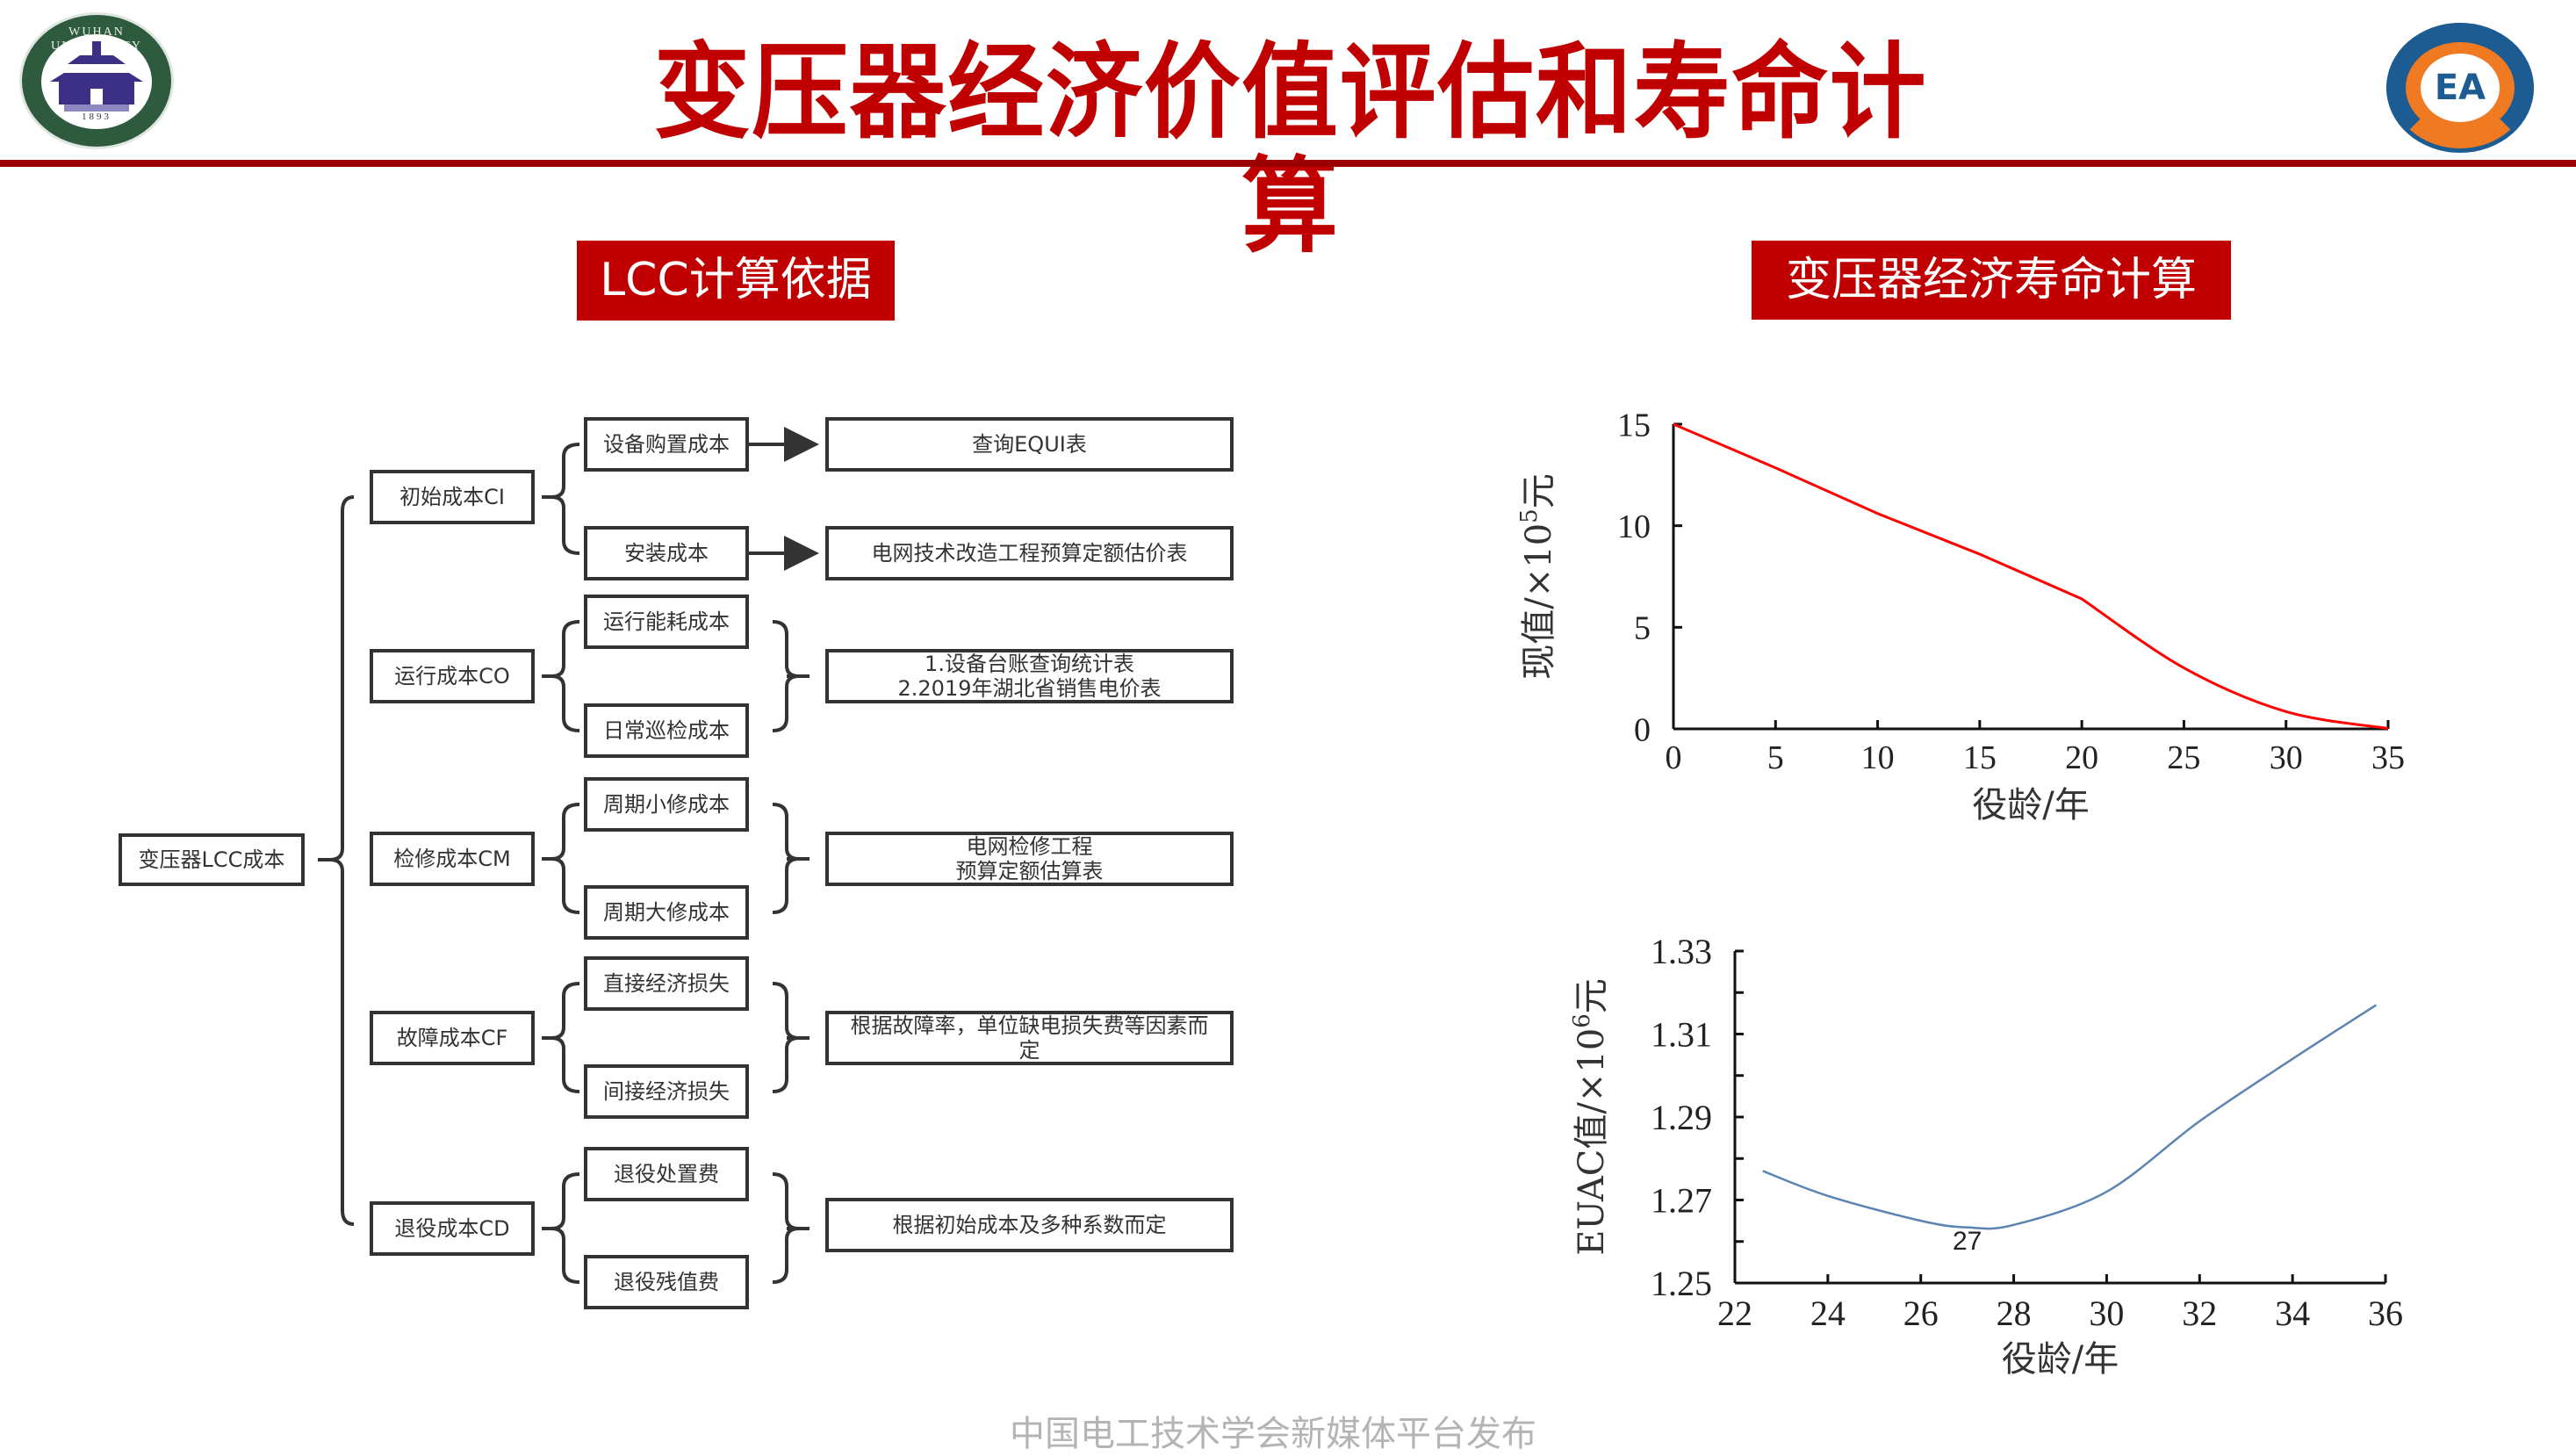 The height and width of the screenshot is (1456, 2576). Describe the element at coordinates (1590, 1117) in the screenshot. I see `svg-text: EUAC值/×106元` at that location.